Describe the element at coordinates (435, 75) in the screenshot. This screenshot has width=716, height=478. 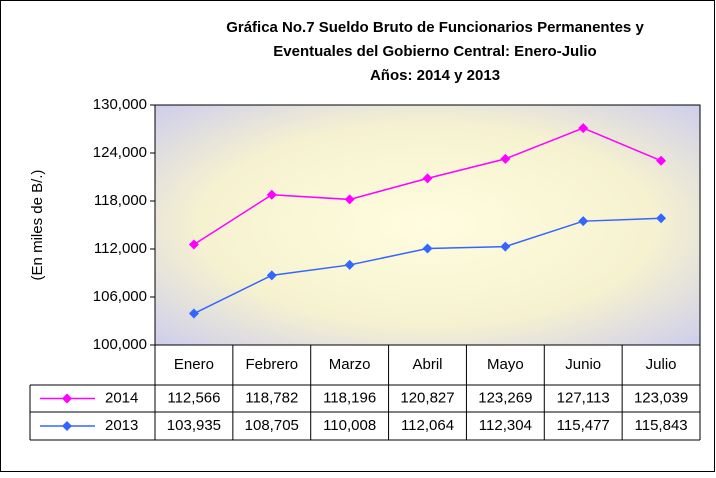
I see `chart-title: Años: 2014 y 2013` at that location.